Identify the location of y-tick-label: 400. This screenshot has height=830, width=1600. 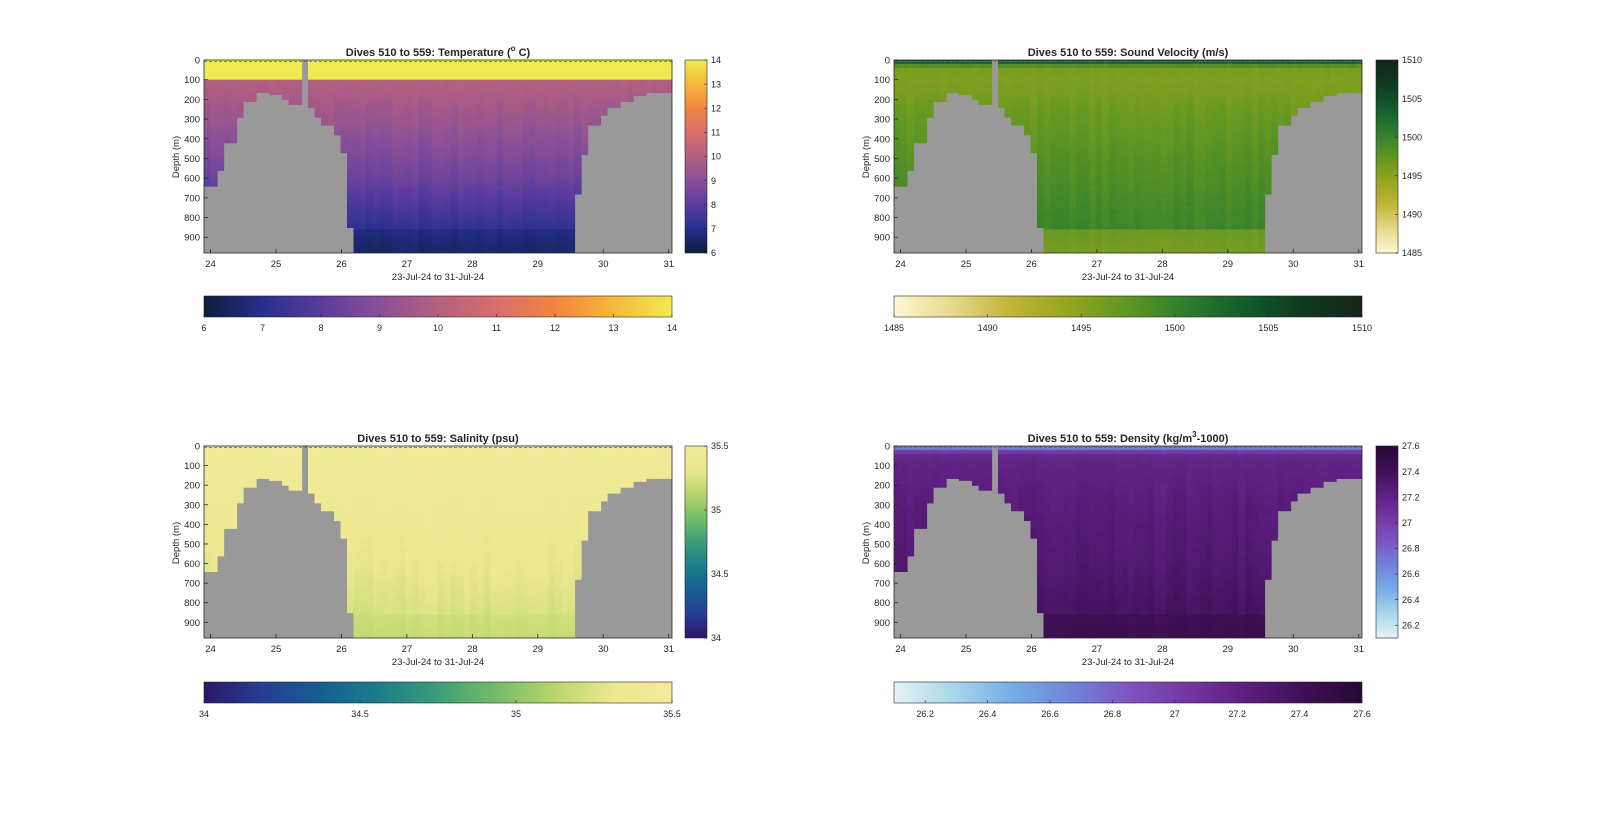
(192, 139).